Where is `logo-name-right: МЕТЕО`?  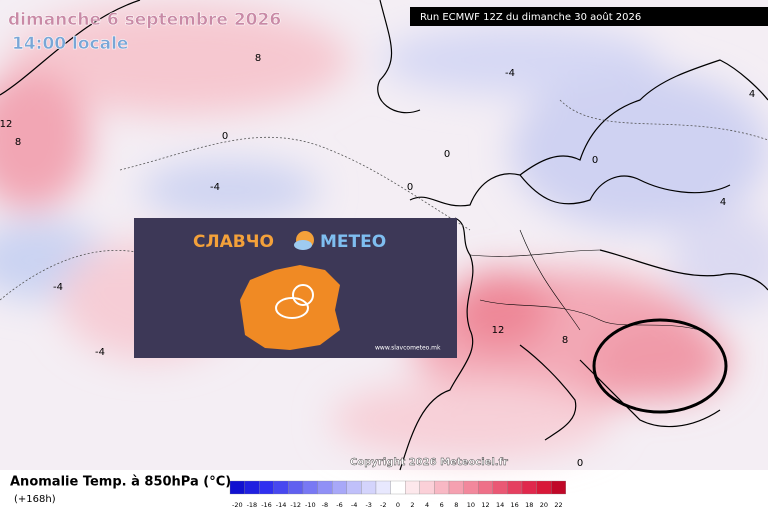
logo-name-right: МЕТЕО is located at coordinates (353, 242).